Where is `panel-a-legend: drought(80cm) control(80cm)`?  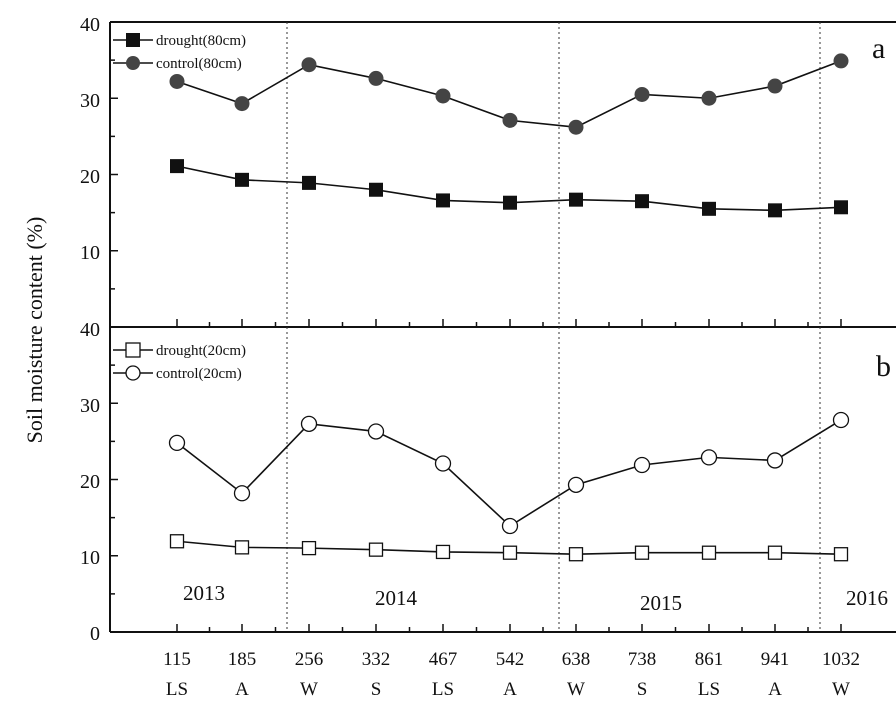 panel-a-legend: drought(80cm) control(80cm) is located at coordinates (179, 52).